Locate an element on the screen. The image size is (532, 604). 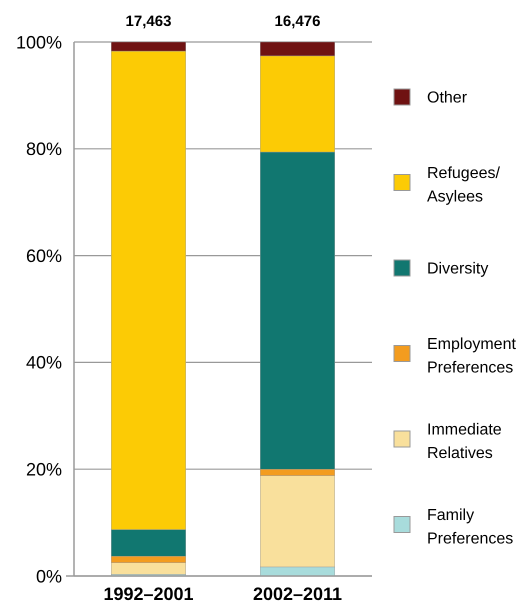
y-tick-label: 20% is located at coordinates (44, 470).